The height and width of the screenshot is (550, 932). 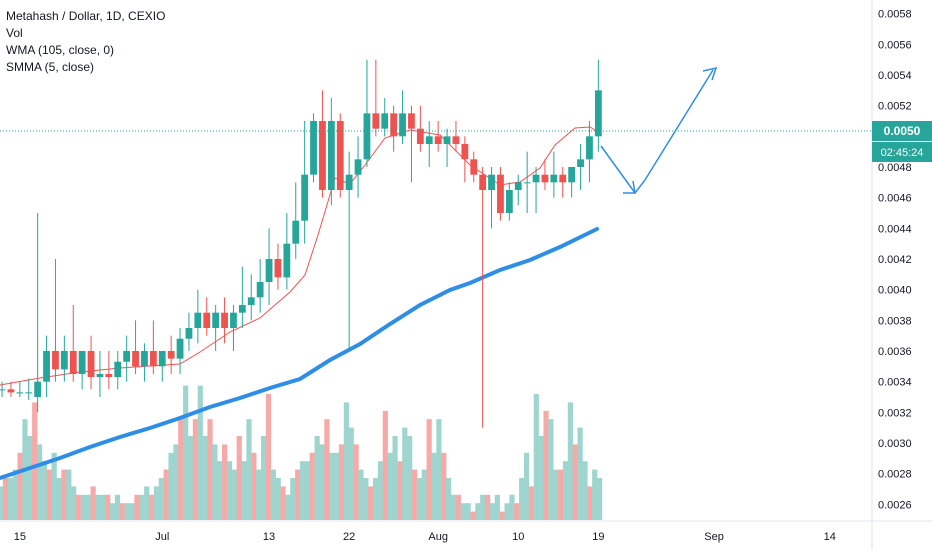 I want to click on x-tick-label: 14, so click(x=830, y=537).